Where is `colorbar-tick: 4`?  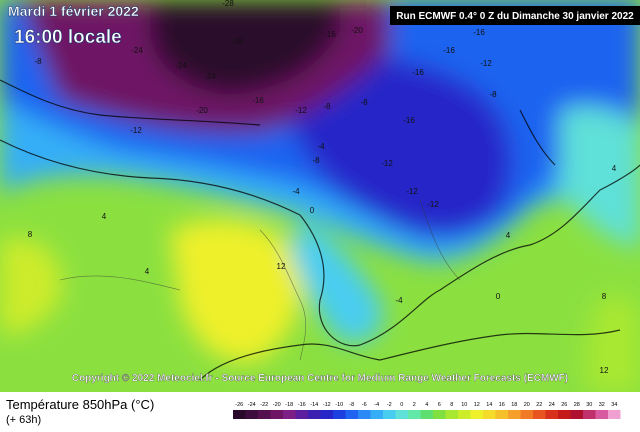
colorbar-tick: 4 is located at coordinates (426, 405).